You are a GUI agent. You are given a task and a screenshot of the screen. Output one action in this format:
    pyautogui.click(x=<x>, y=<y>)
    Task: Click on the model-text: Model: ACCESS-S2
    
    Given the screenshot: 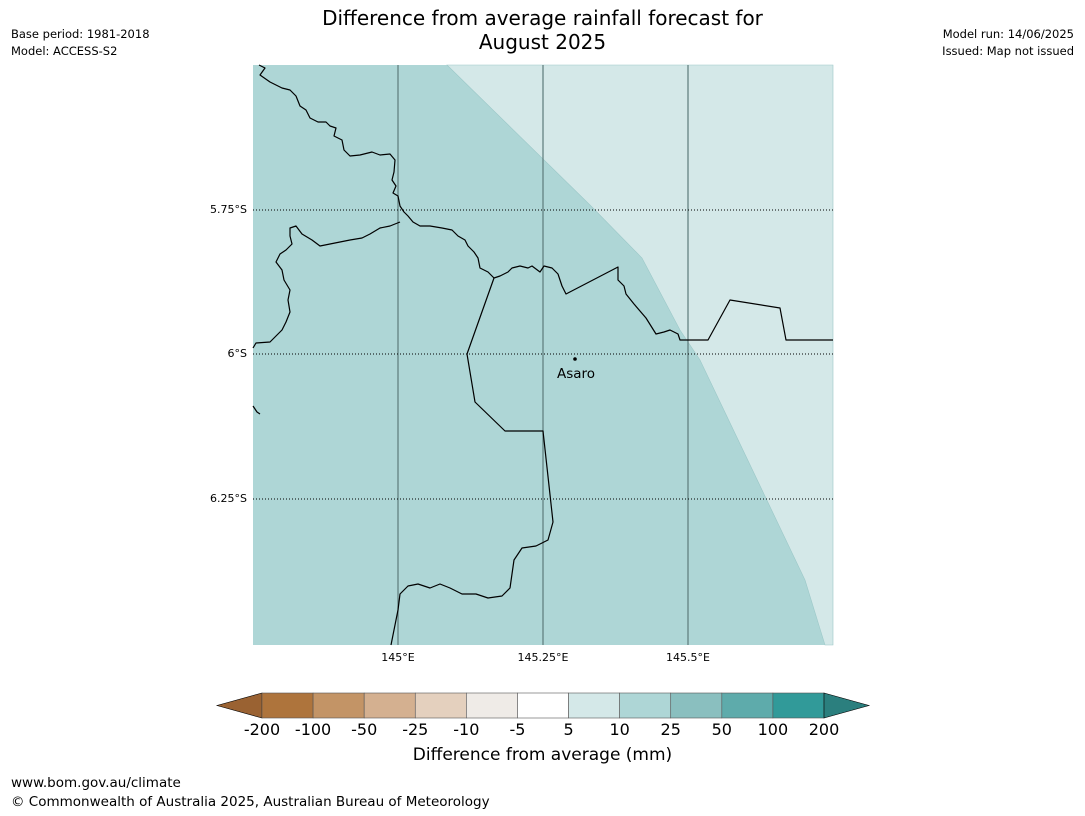 What is the action you would take?
    pyautogui.click(x=64, y=51)
    